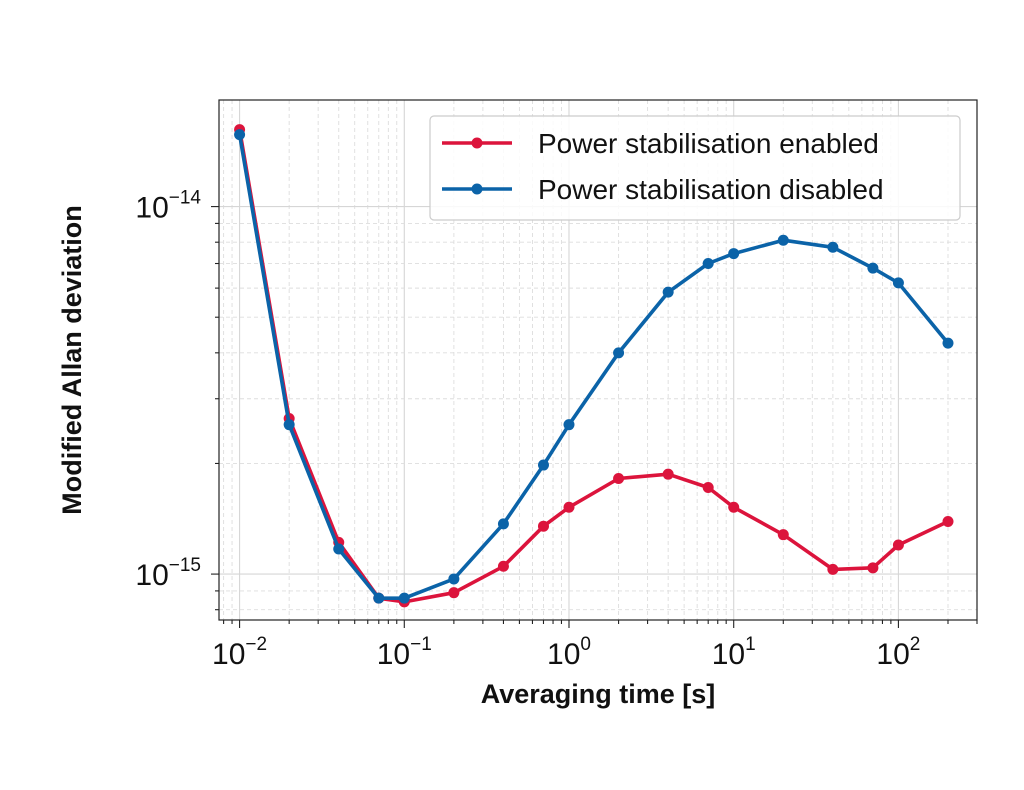 The height and width of the screenshot is (790, 1024). I want to click on y-tick-label: 10−14, so click(168, 206).